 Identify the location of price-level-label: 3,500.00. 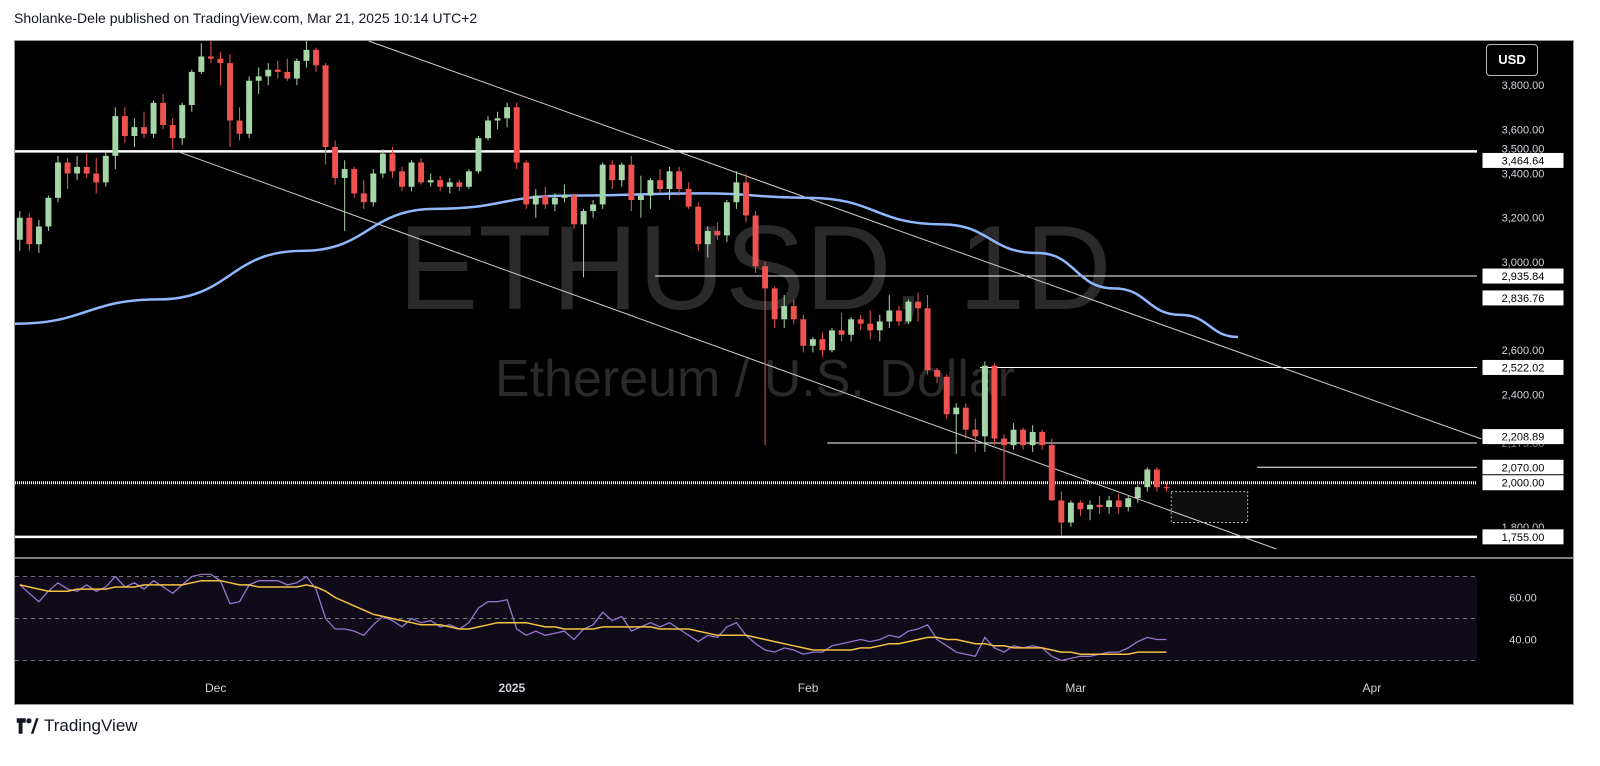
(1523, 149).